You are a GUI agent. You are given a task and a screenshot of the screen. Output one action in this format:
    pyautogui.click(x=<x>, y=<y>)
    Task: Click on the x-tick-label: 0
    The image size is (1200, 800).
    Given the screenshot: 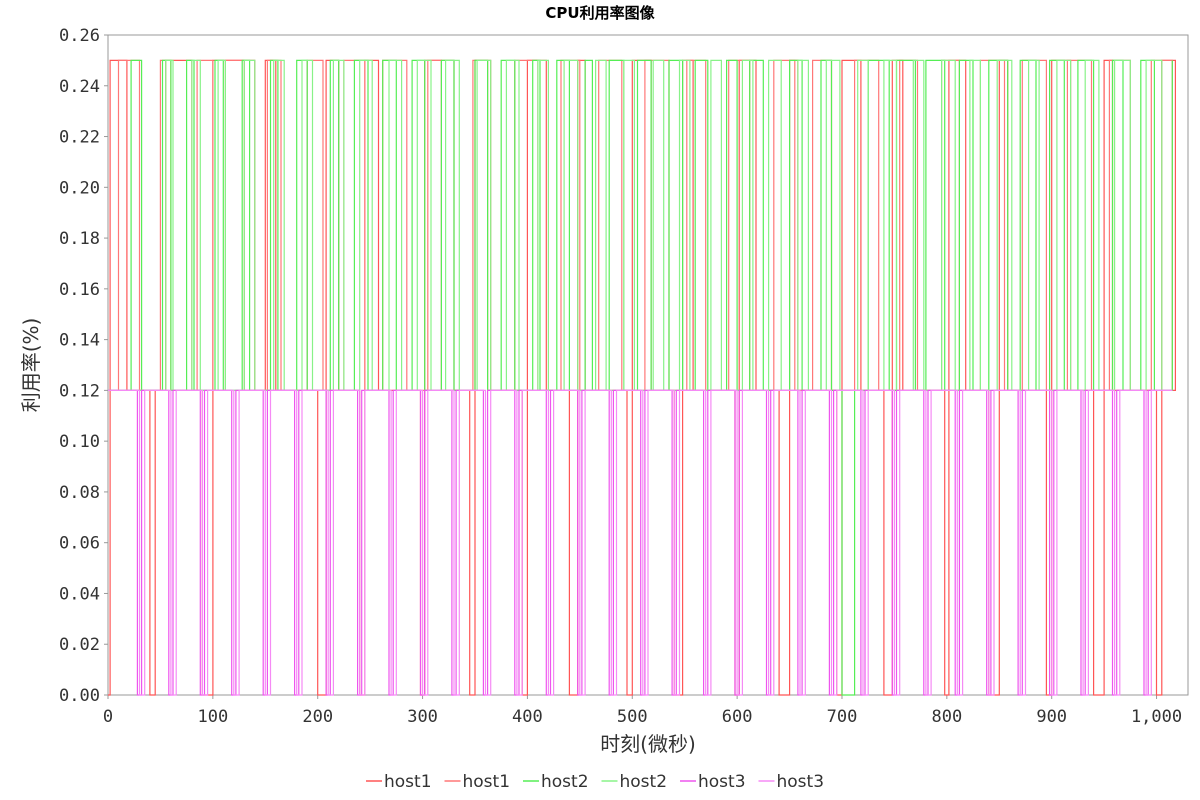 What is the action you would take?
    pyautogui.click(x=108, y=717)
    